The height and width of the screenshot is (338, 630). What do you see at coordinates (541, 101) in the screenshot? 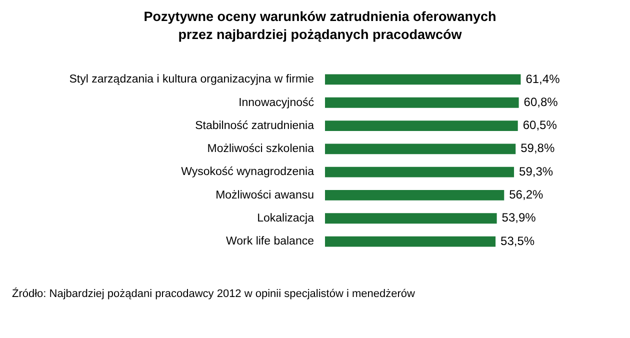
I see `data-label: 60,8%` at bounding box center [541, 101].